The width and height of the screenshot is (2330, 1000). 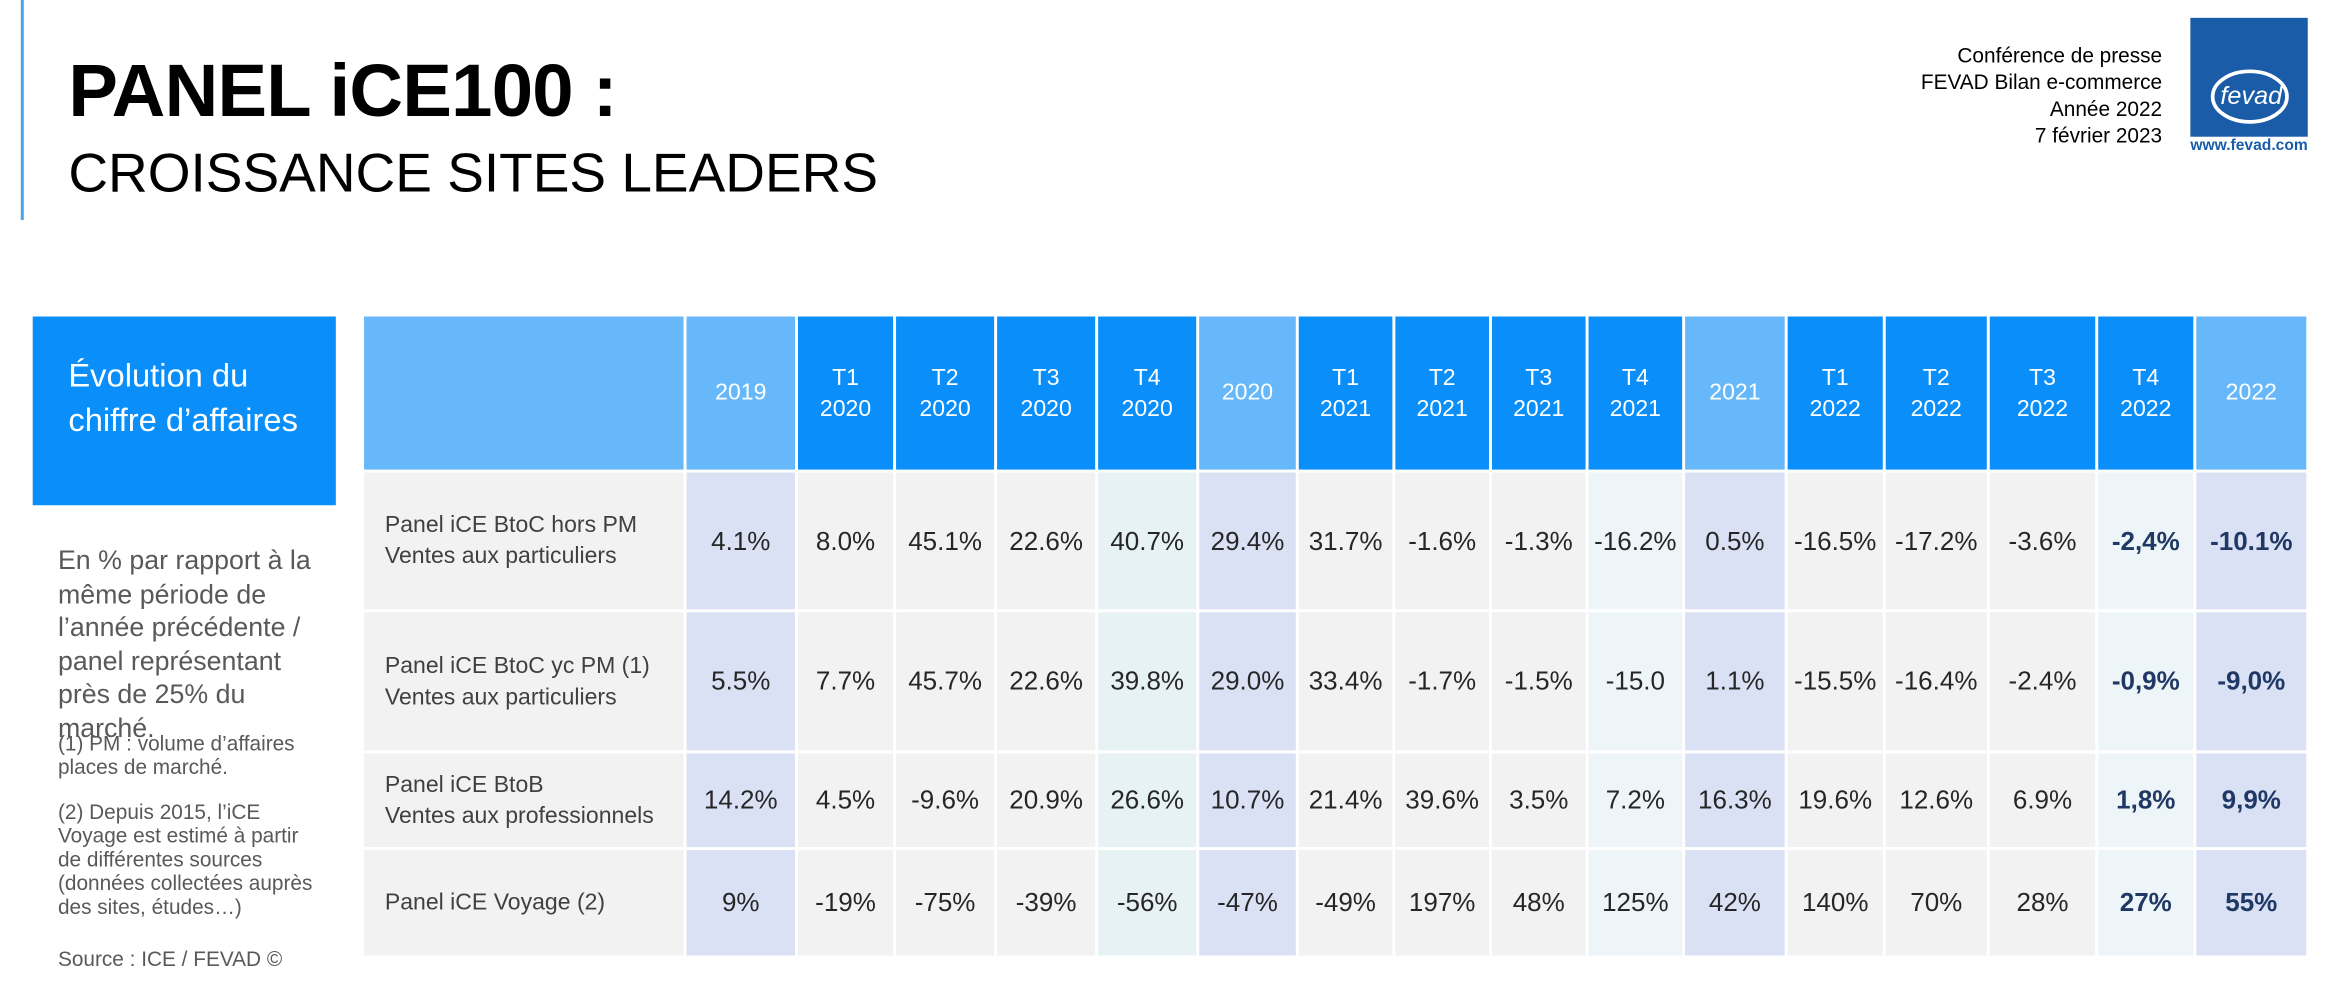 What do you see at coordinates (1936, 902) in the screenshot?
I see `table-cell: 70%` at bounding box center [1936, 902].